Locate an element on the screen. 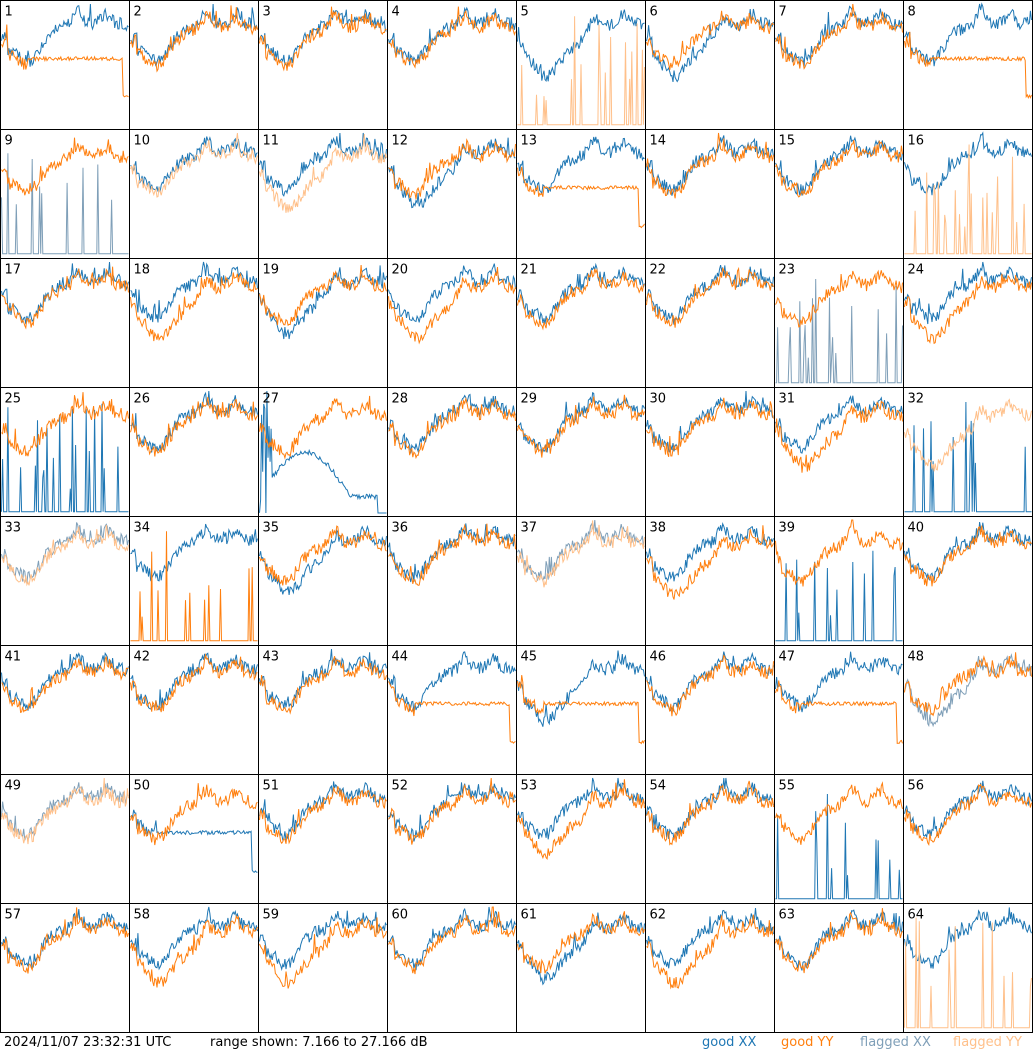 The height and width of the screenshot is (1053, 1033). panel-42: 42 is located at coordinates (194, 710).